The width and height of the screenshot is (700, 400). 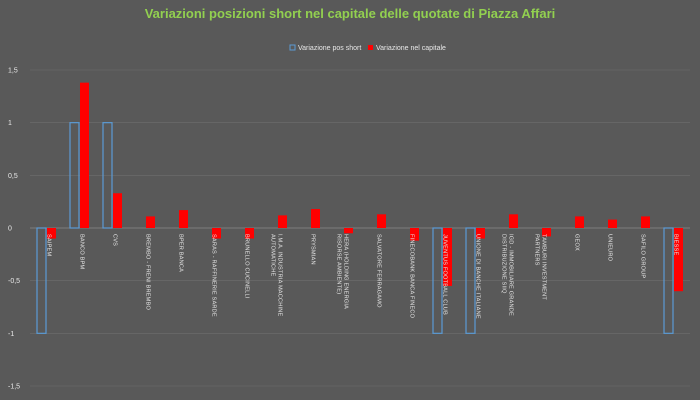 I want to click on legend-label: Variazione nel capitale, so click(x=411, y=48).